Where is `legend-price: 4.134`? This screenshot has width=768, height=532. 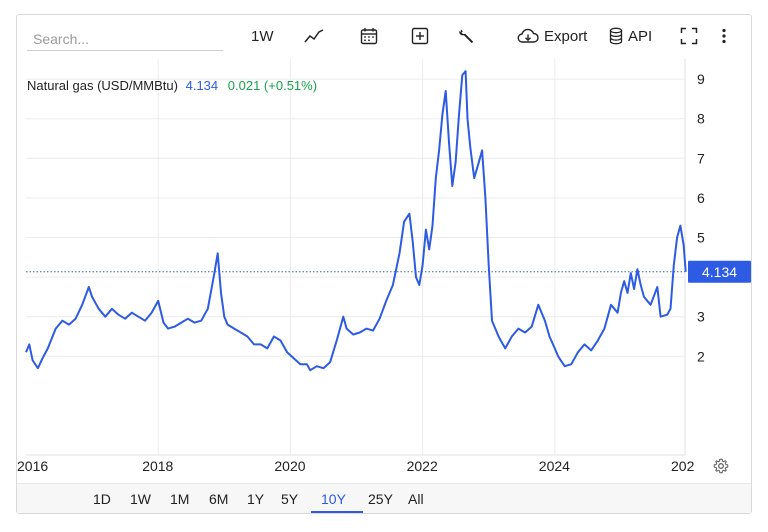 legend-price: 4.134 is located at coordinates (202, 85).